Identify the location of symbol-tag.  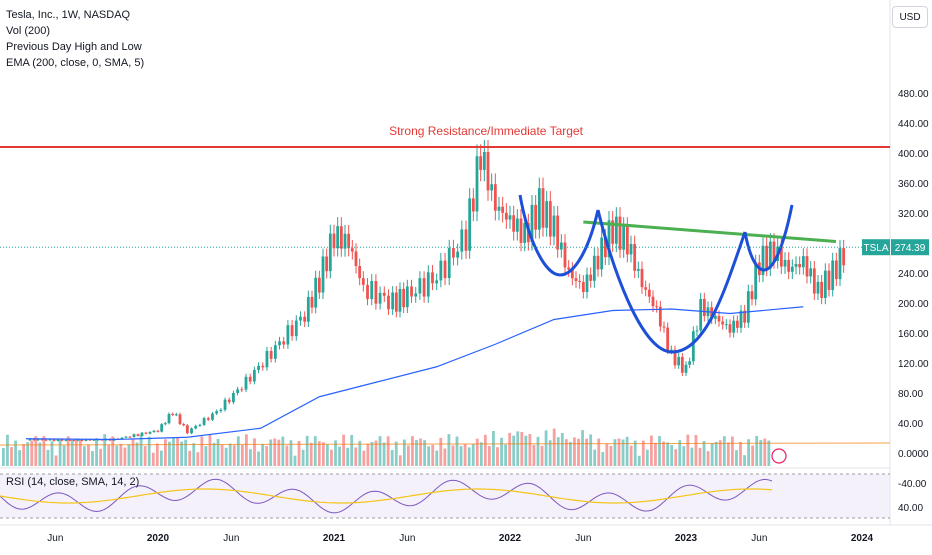
(876, 247).